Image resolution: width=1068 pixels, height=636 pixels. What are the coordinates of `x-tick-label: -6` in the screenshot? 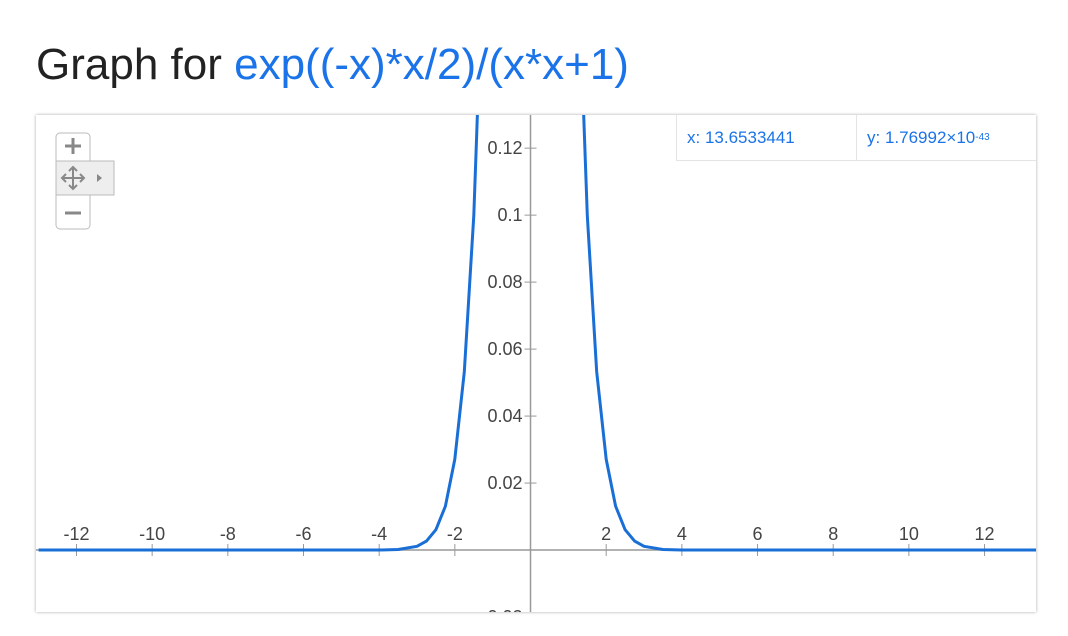 It's located at (303, 534).